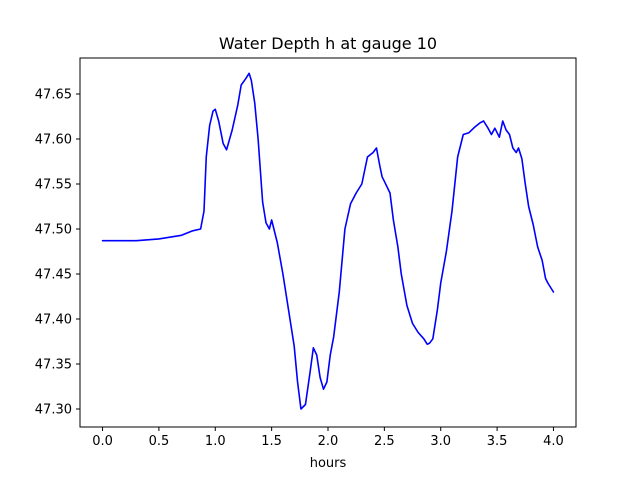  Describe the element at coordinates (215, 441) in the screenshot. I see `x-tick-label: 1.0` at that location.